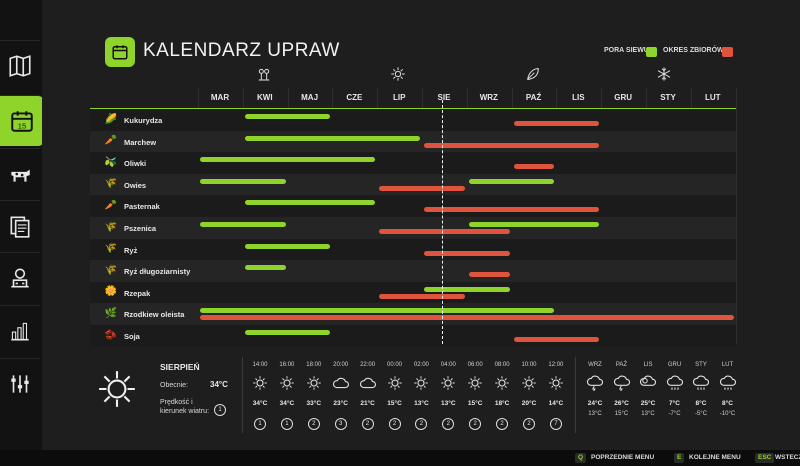 The height and width of the screenshot is (466, 800). Describe the element at coordinates (111, 270) in the screenshot. I see `long-grain-rice-icon: 🌾` at that location.